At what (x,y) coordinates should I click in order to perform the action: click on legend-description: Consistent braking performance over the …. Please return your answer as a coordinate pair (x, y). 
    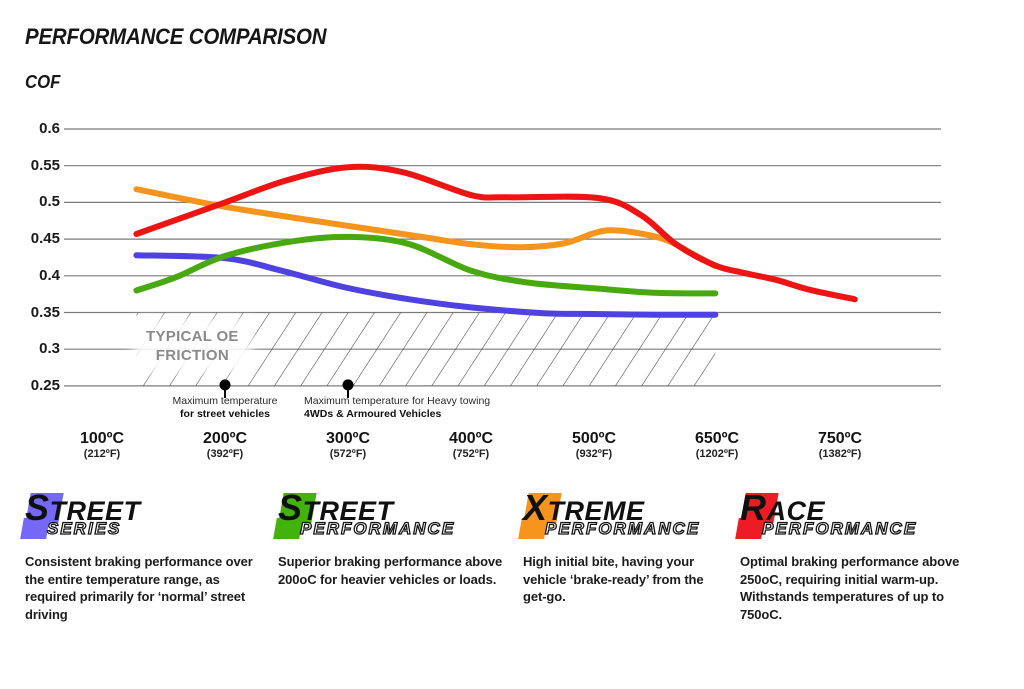
    Looking at the image, I should click on (139, 588).